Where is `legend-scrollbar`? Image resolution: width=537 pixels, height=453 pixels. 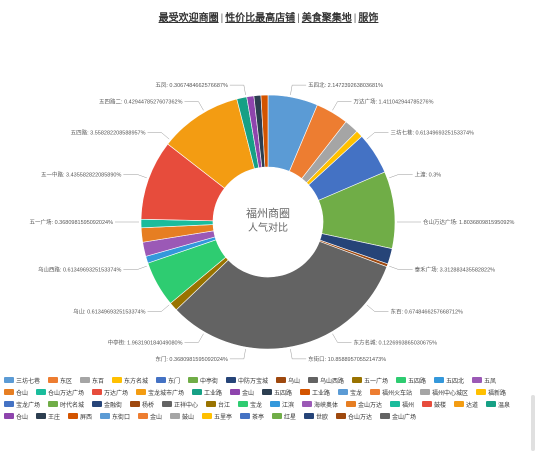
legend-scrollbar is located at coordinates (533, 423).